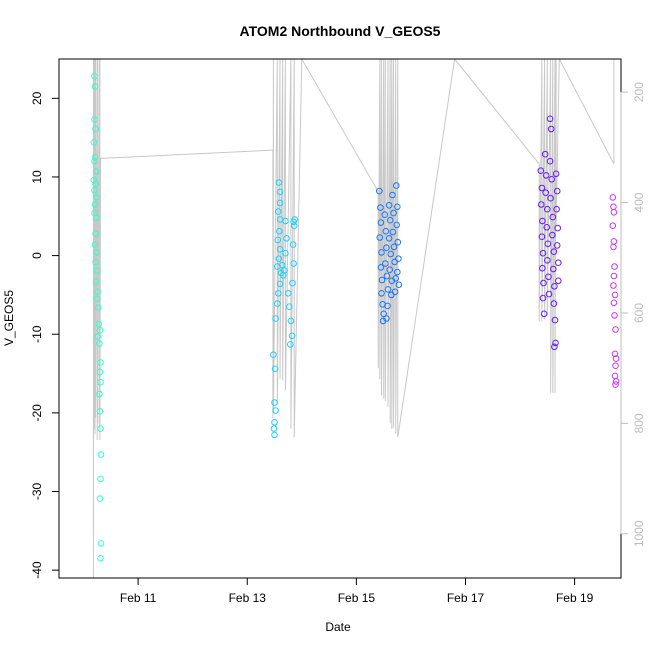  I want to click on x-tick-label: Feb 19, so click(575, 598).